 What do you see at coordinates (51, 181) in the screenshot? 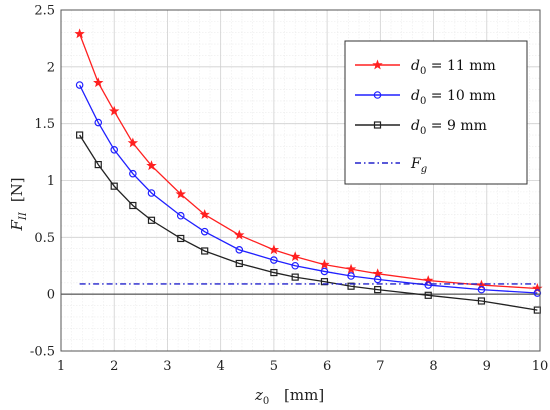
I see `y-tick-label: 1` at bounding box center [51, 181].